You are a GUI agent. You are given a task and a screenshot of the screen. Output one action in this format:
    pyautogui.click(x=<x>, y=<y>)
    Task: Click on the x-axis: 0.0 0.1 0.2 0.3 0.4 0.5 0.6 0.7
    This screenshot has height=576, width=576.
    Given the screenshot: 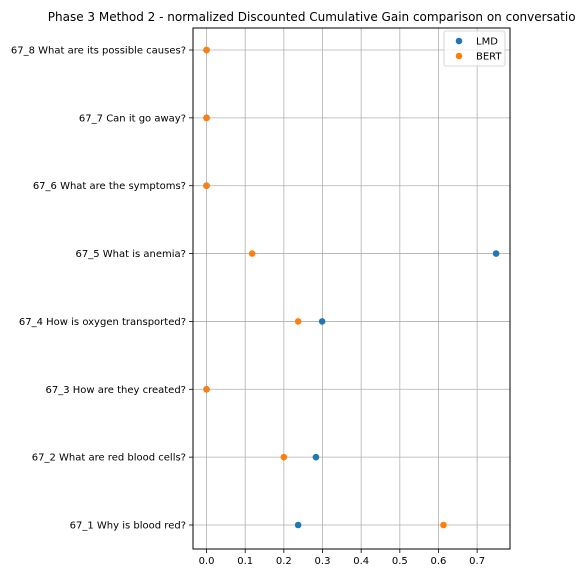 What is the action you would take?
    pyautogui.click(x=342, y=558)
    